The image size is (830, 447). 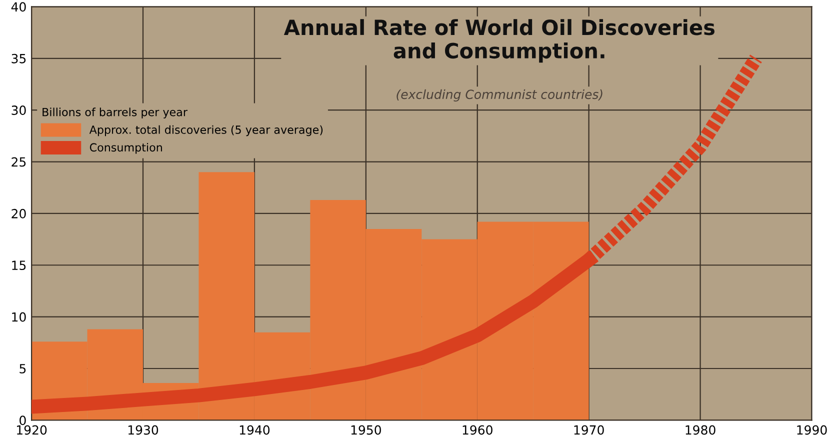 I want to click on y-tick-label: 25, so click(x=19, y=162).